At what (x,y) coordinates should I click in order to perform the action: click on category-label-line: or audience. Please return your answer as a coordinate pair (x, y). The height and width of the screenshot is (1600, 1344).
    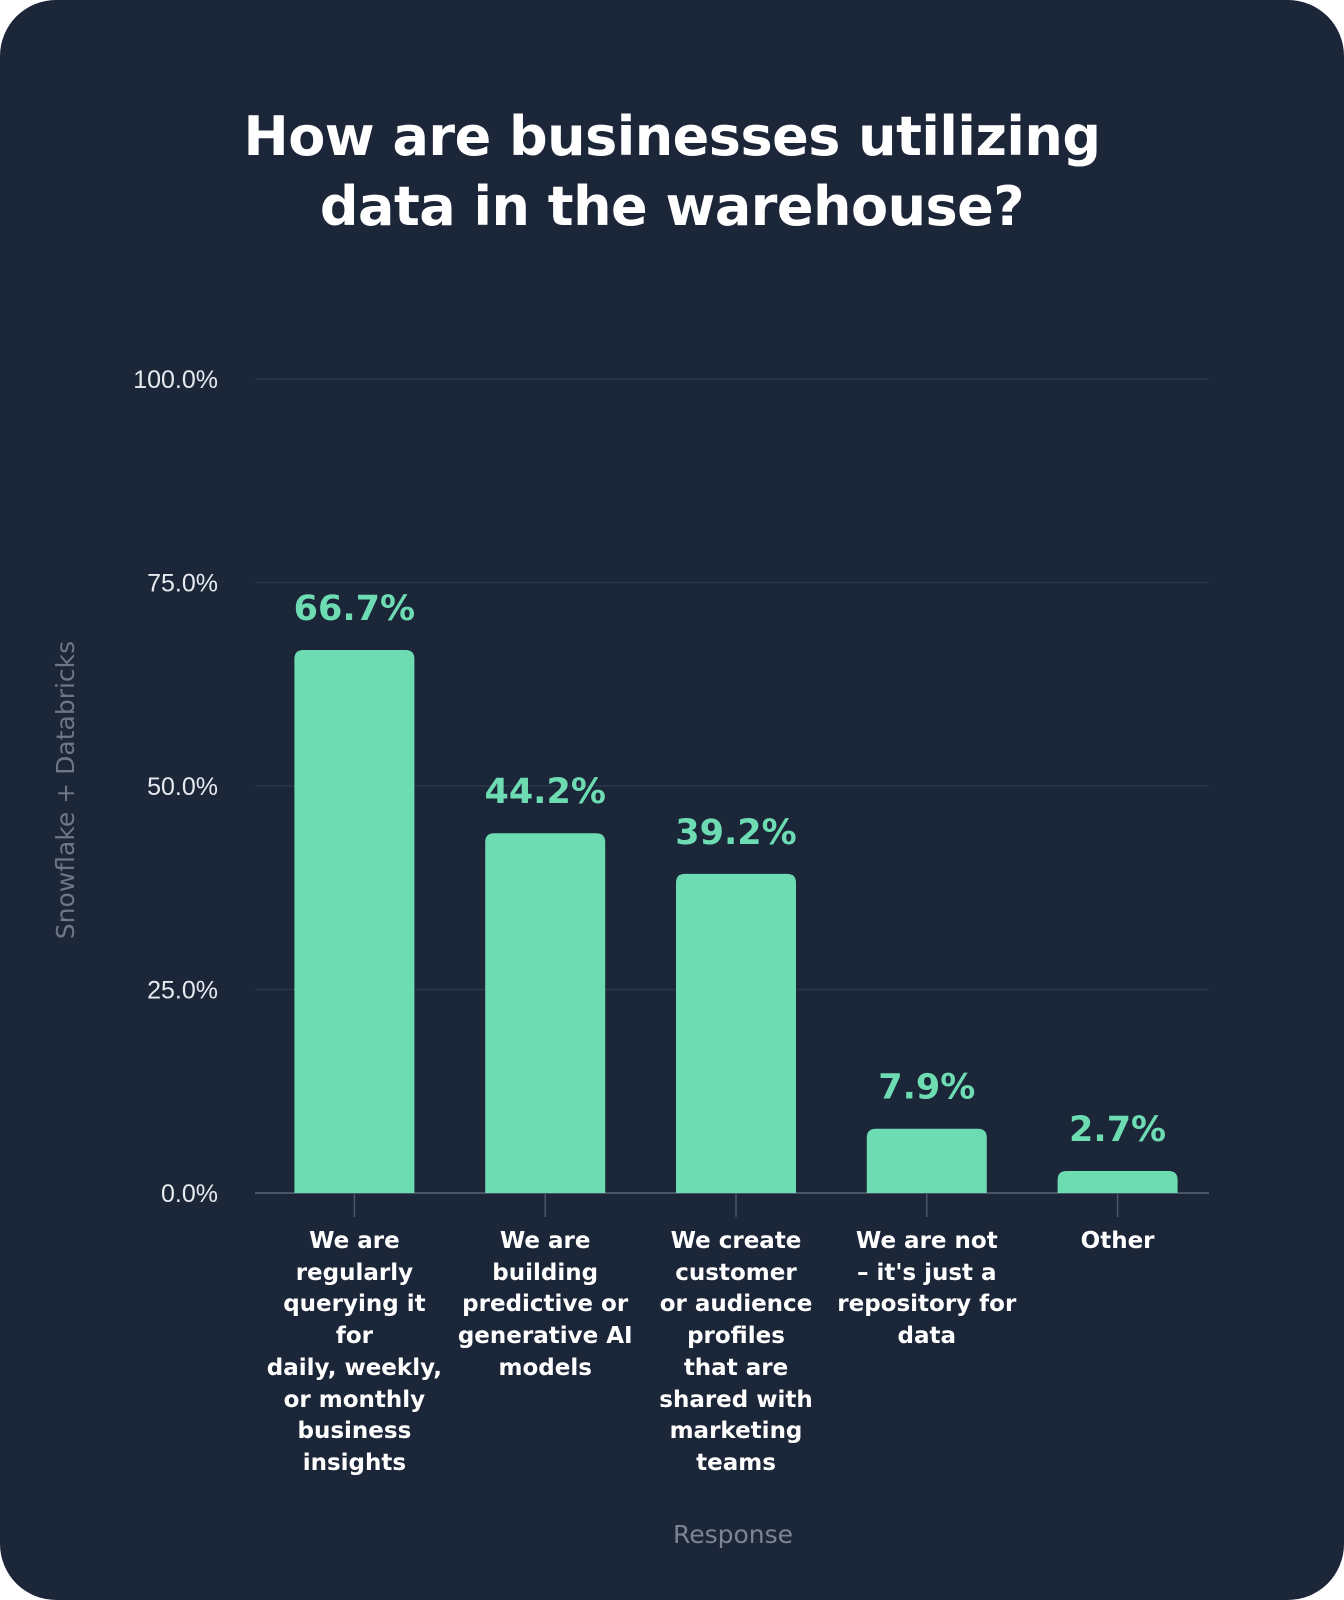
    Looking at the image, I should click on (736, 1304).